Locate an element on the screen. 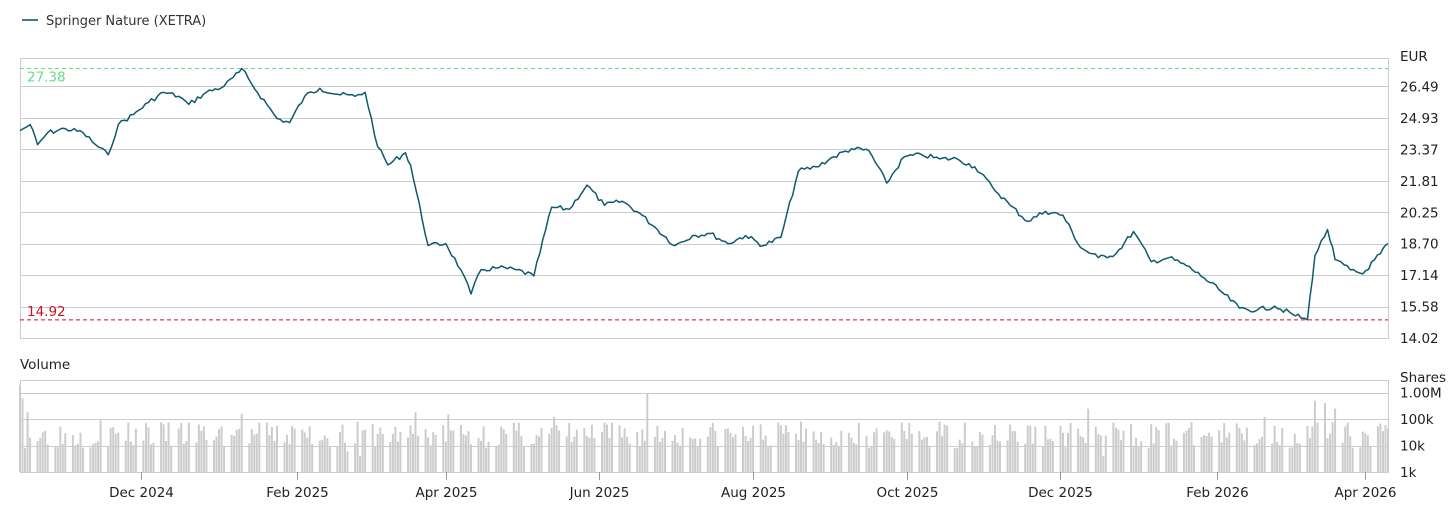 The width and height of the screenshot is (1456, 517). high-reference-label: 27.38 is located at coordinates (46, 77).